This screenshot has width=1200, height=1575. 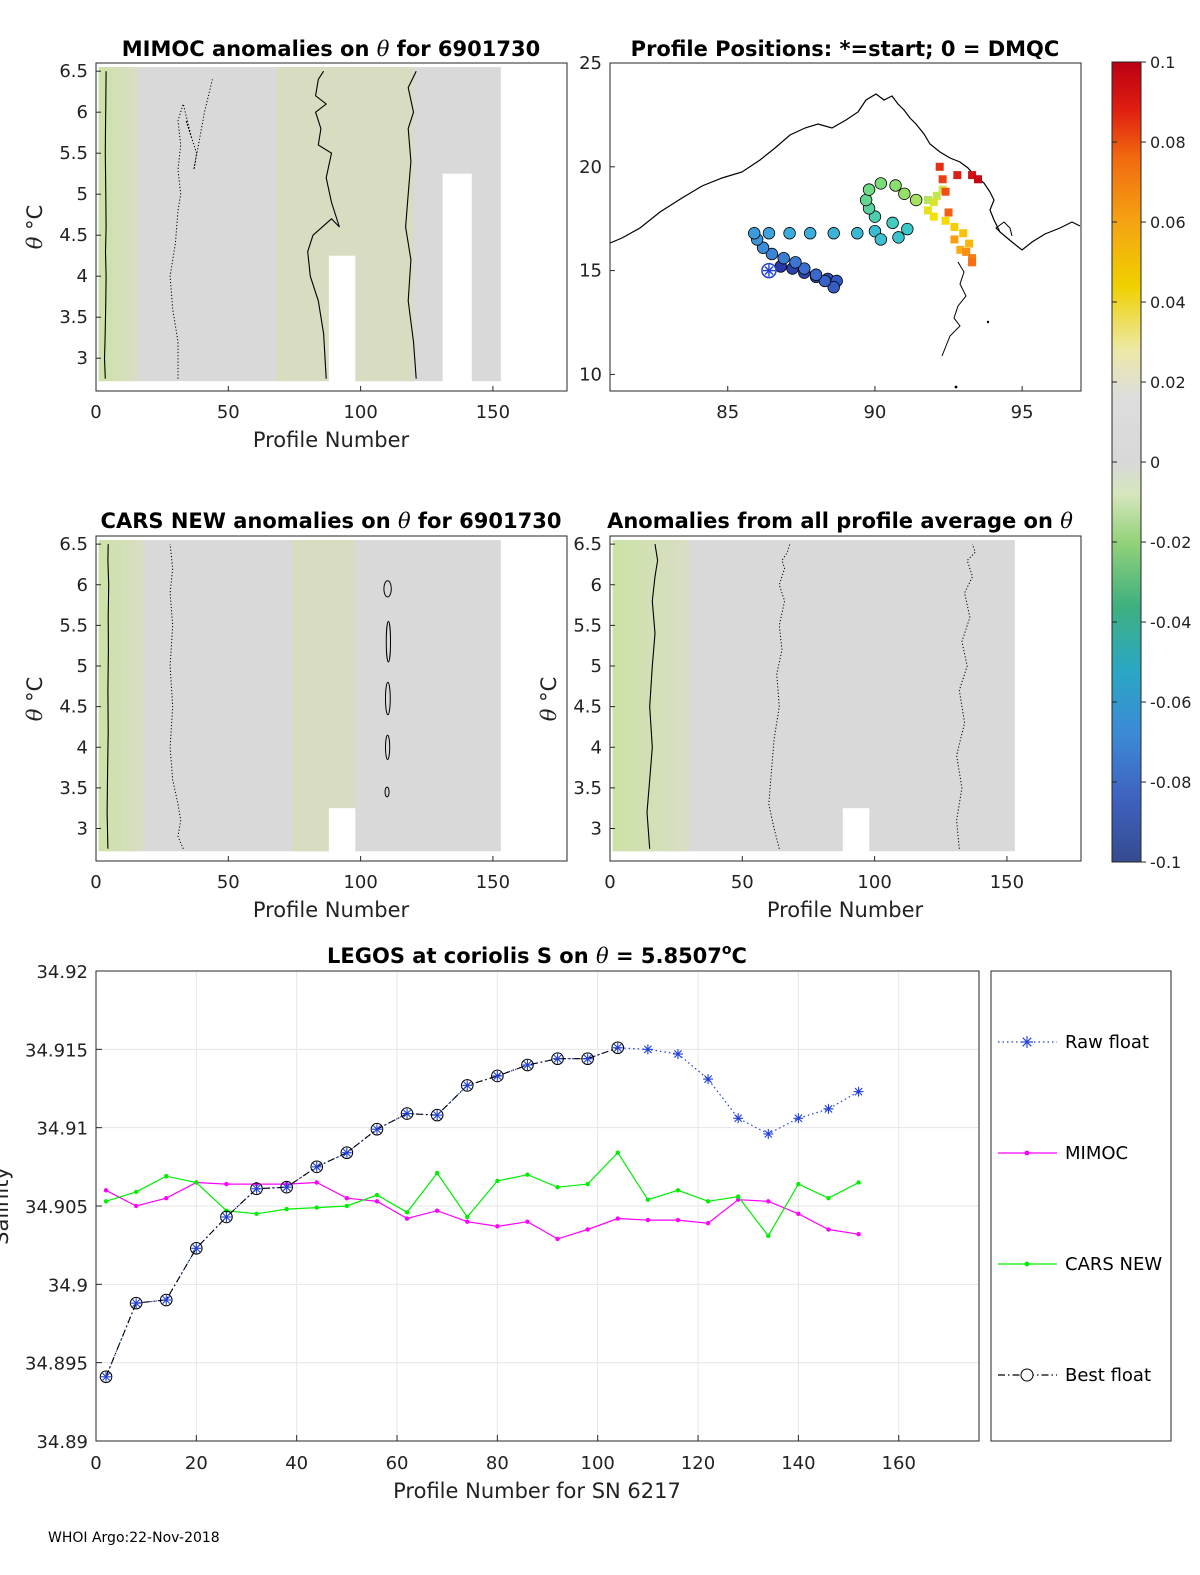 I want to click on y-tick-label: 3.5, so click(x=587, y=788).